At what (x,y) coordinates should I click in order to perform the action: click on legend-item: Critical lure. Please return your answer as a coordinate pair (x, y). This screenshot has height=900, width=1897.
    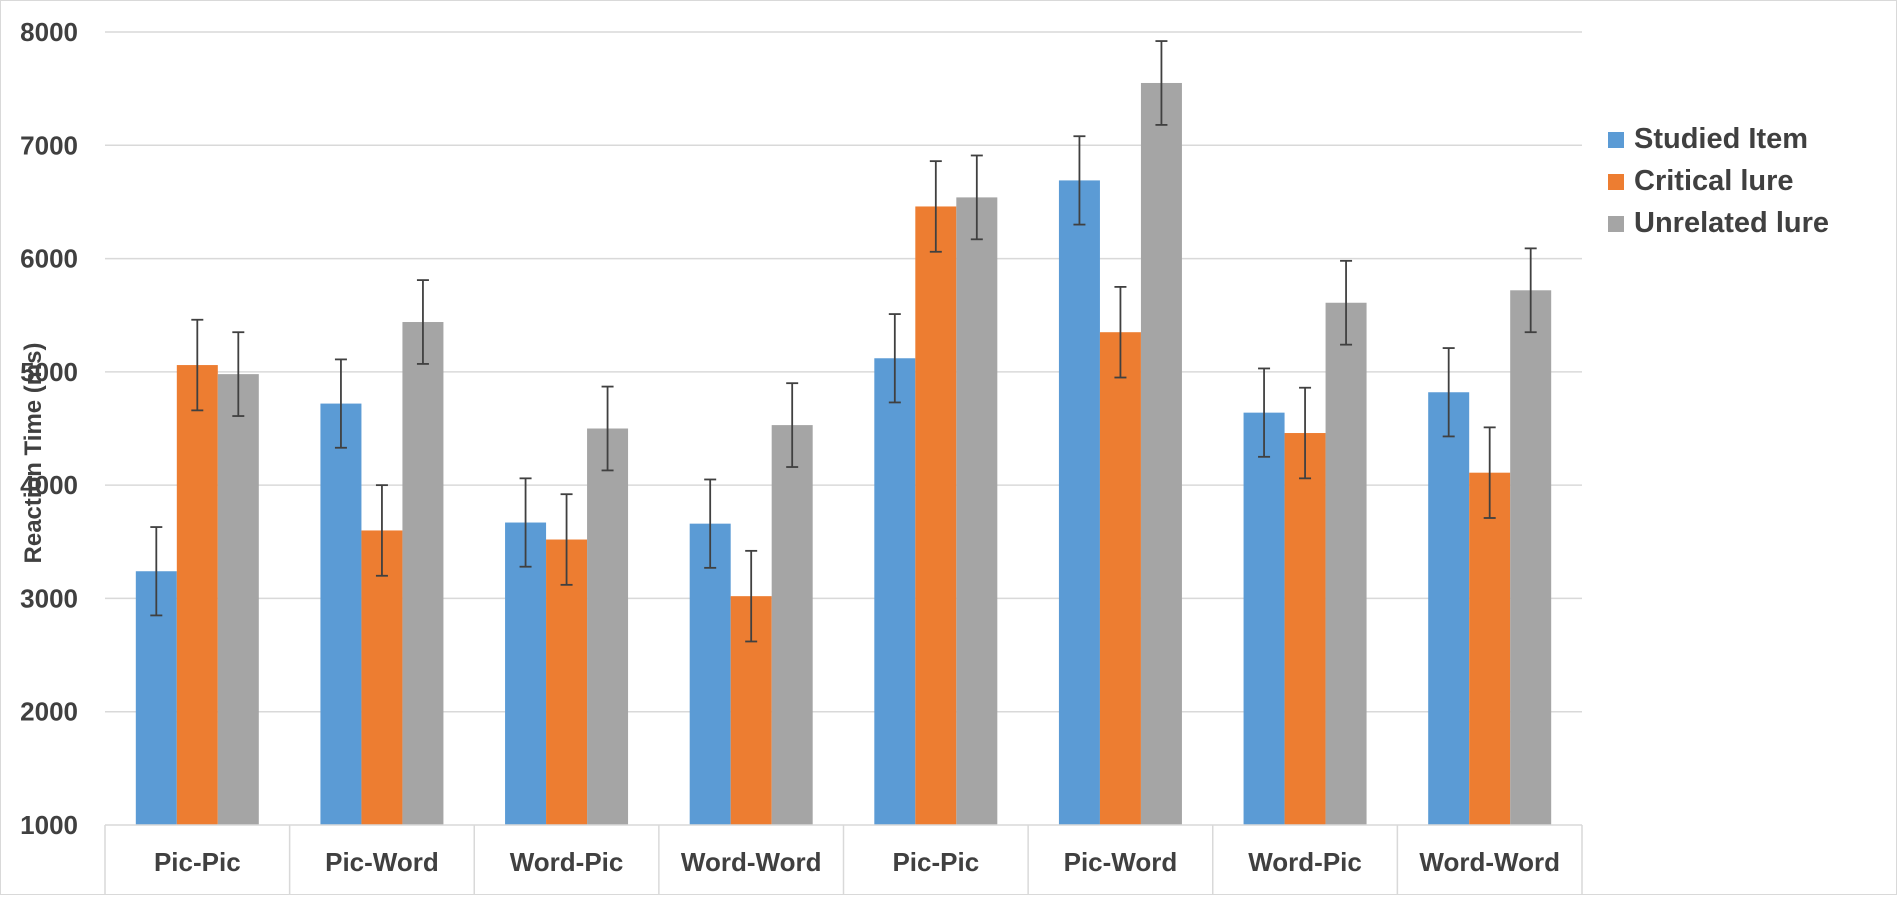
    Looking at the image, I should click on (1701, 181).